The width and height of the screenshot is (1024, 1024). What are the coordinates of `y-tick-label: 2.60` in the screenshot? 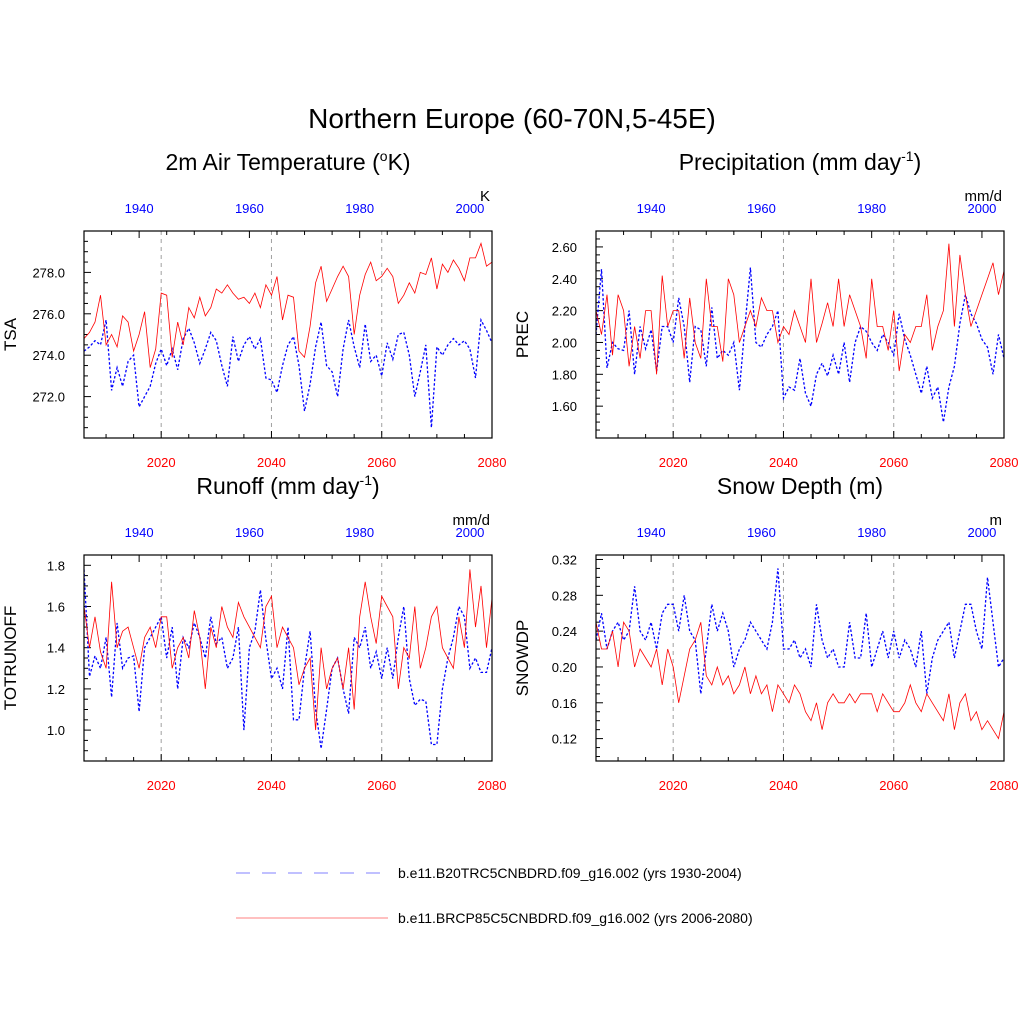 It's located at (564, 247).